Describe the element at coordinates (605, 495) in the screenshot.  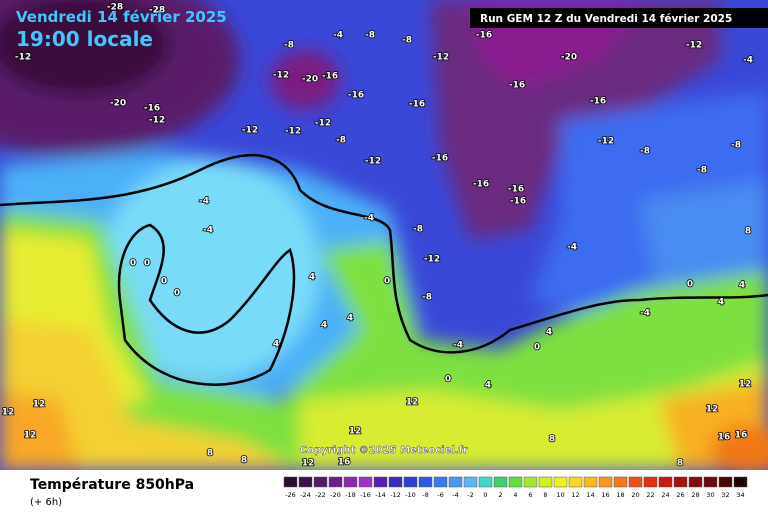
I see `scale-label: 16` at that location.